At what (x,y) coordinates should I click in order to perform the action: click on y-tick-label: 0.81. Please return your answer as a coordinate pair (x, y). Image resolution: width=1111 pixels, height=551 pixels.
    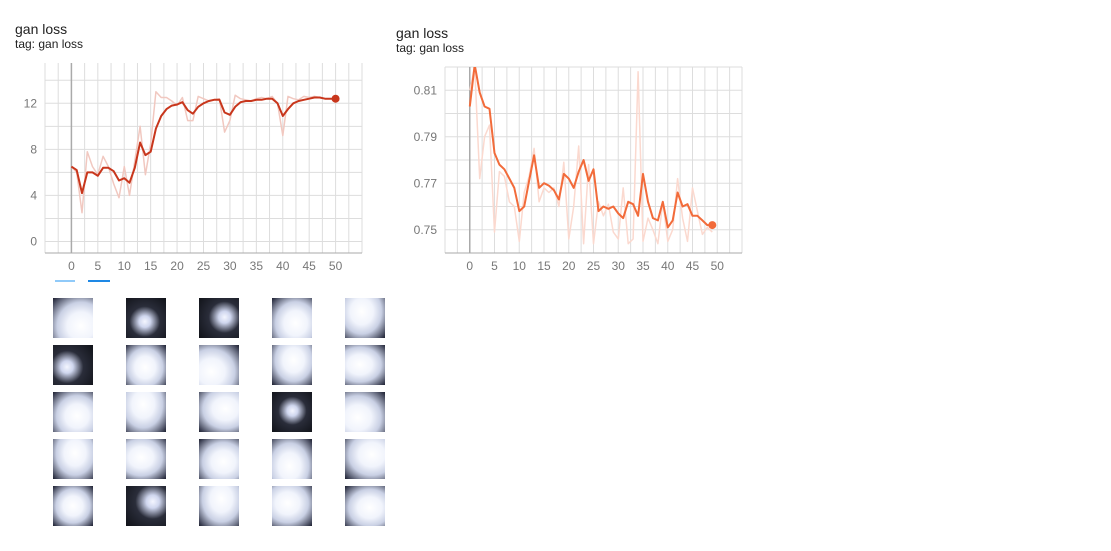
    Looking at the image, I should click on (426, 90).